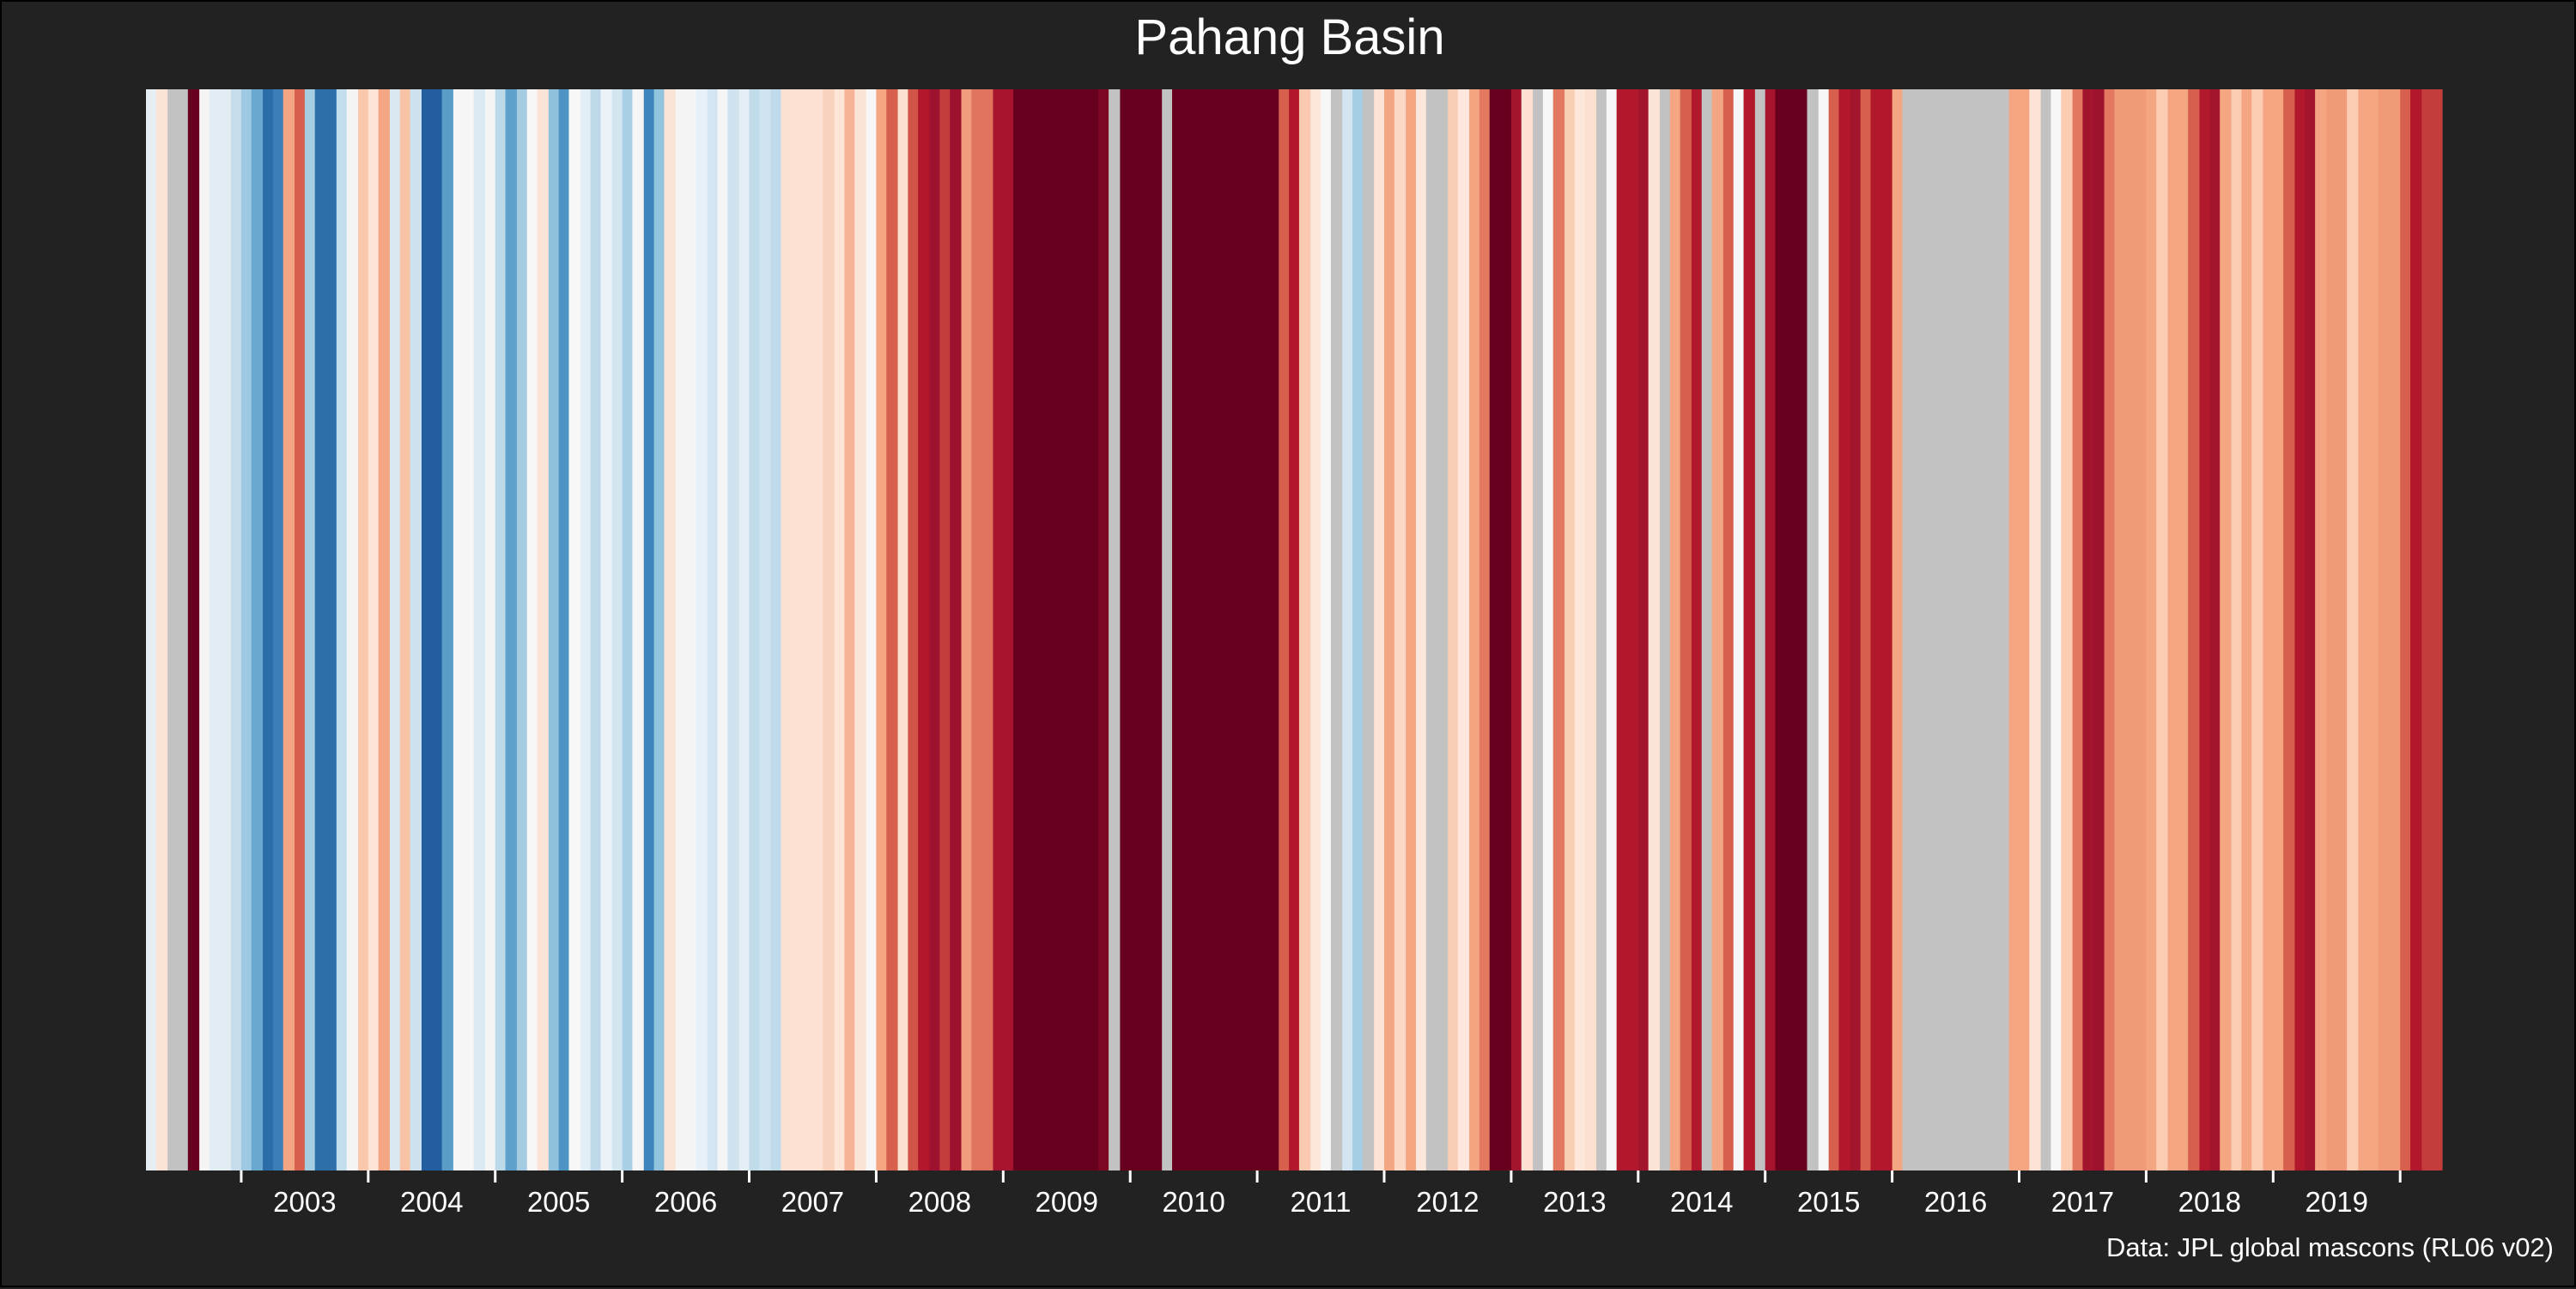 This screenshot has height=1289, width=2576. What do you see at coordinates (1193, 1202) in the screenshot?
I see `x-tick-label: 2010` at bounding box center [1193, 1202].